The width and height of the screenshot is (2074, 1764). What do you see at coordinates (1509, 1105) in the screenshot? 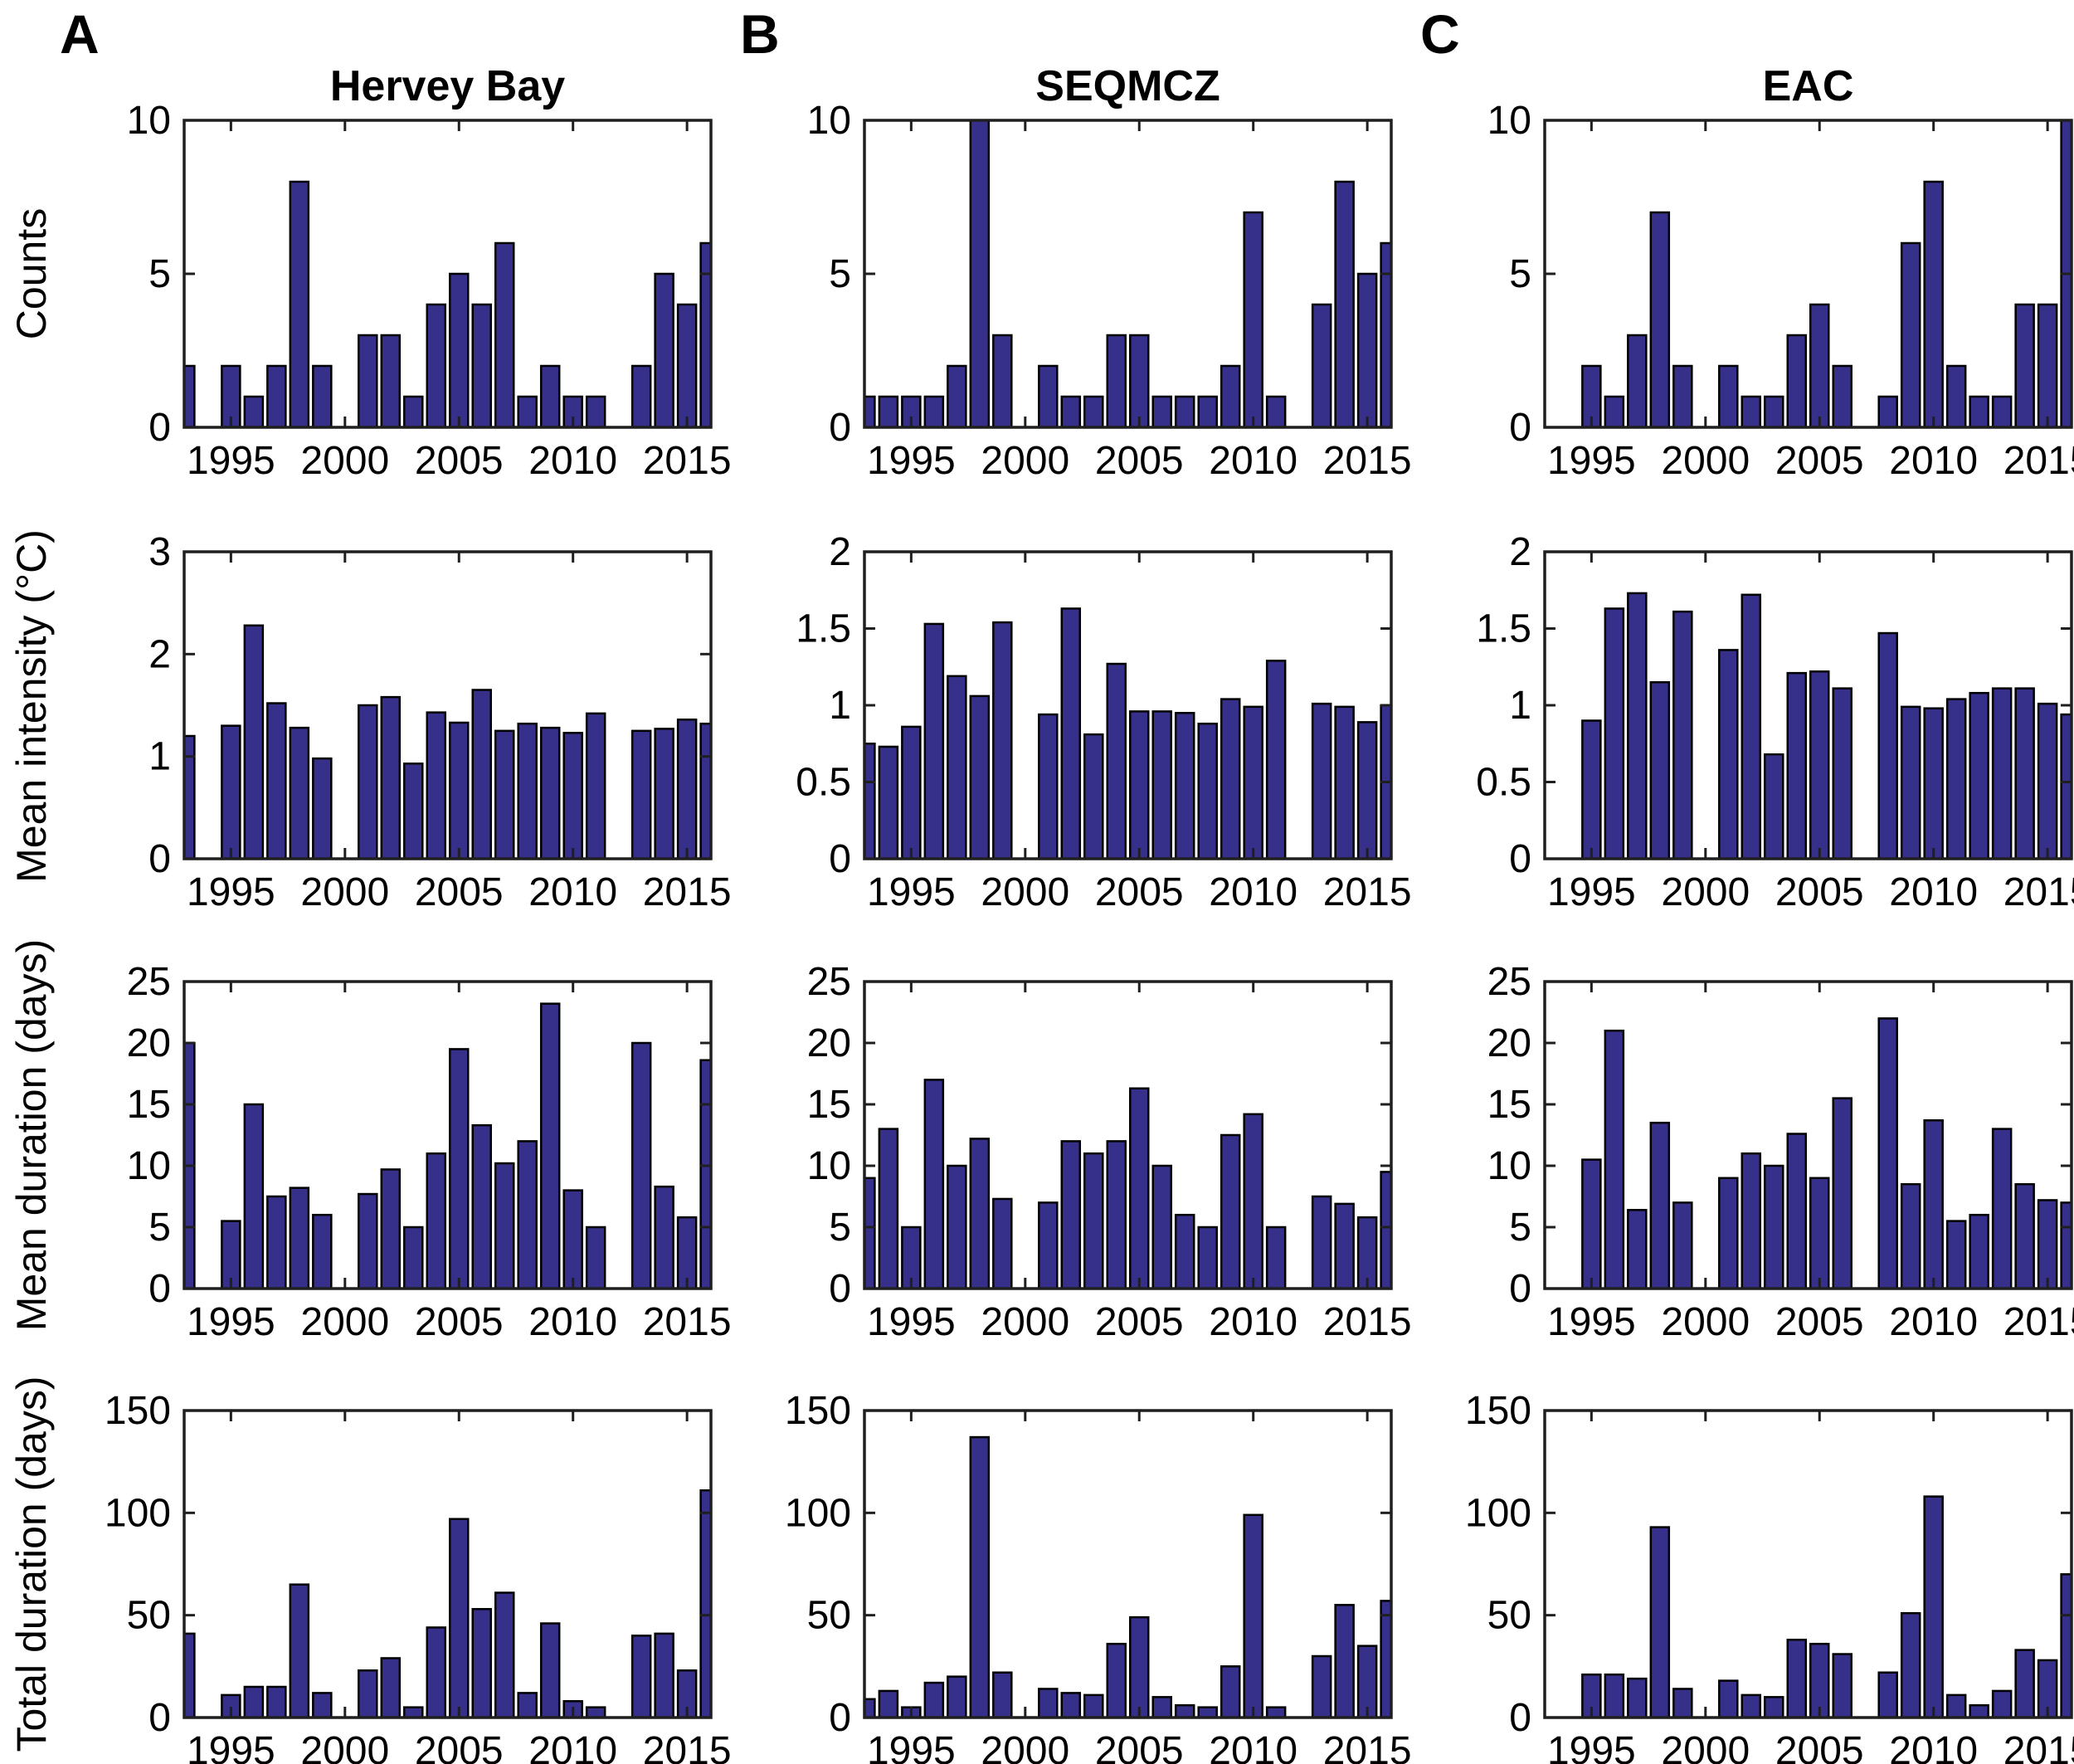
I see `y-tick-label-15: 15` at bounding box center [1509, 1105].